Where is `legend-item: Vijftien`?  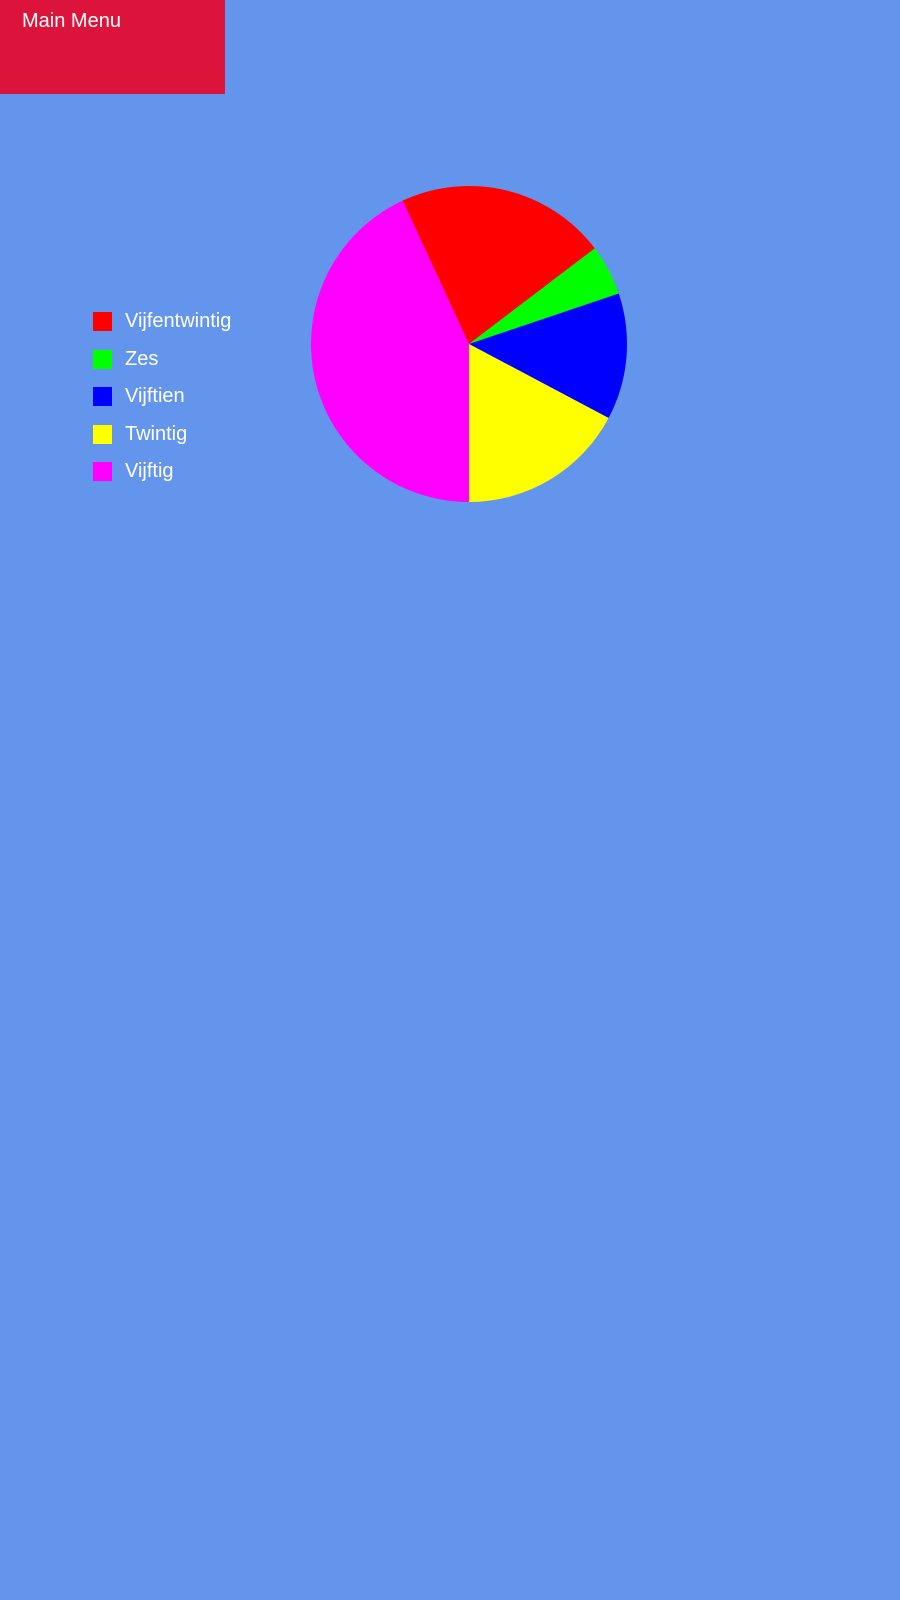 legend-item: Vijftien is located at coordinates (183, 405).